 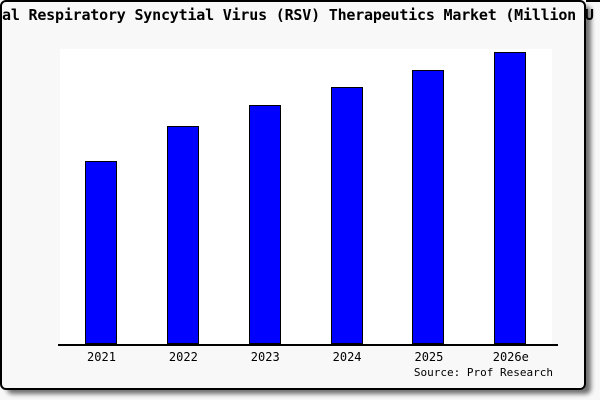 I want to click on x-tick-label-2021: 2021, so click(x=101, y=357).